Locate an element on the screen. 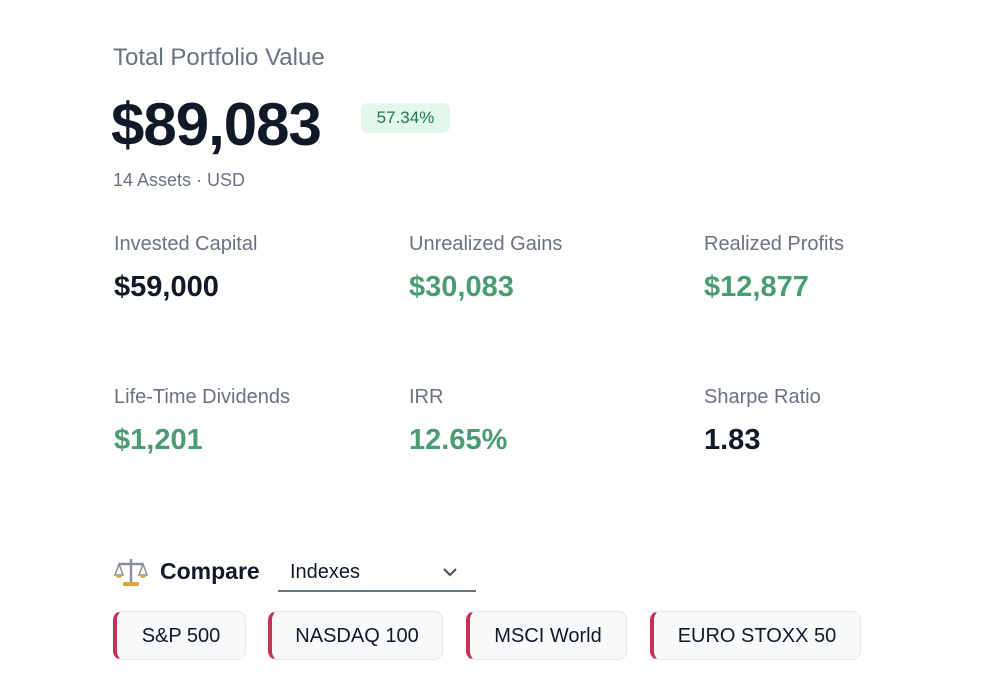  metric-label: Realized Profits is located at coordinates (774, 244).